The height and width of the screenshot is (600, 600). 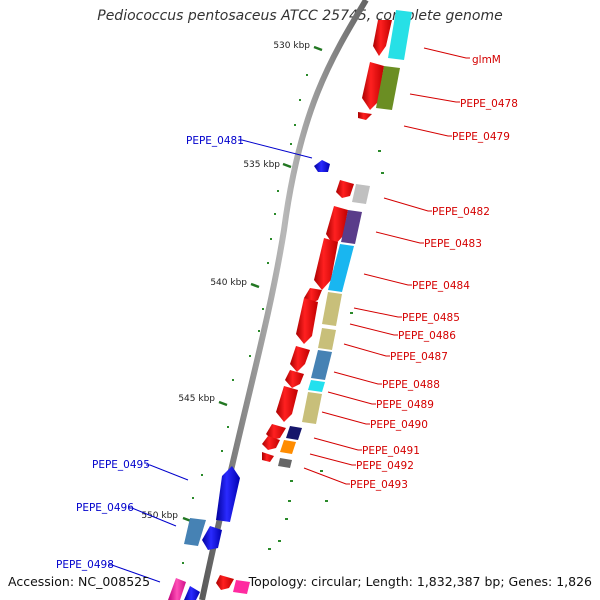 I want to click on gene-label-PEPE_0490: PEPE_0490, so click(x=399, y=425).